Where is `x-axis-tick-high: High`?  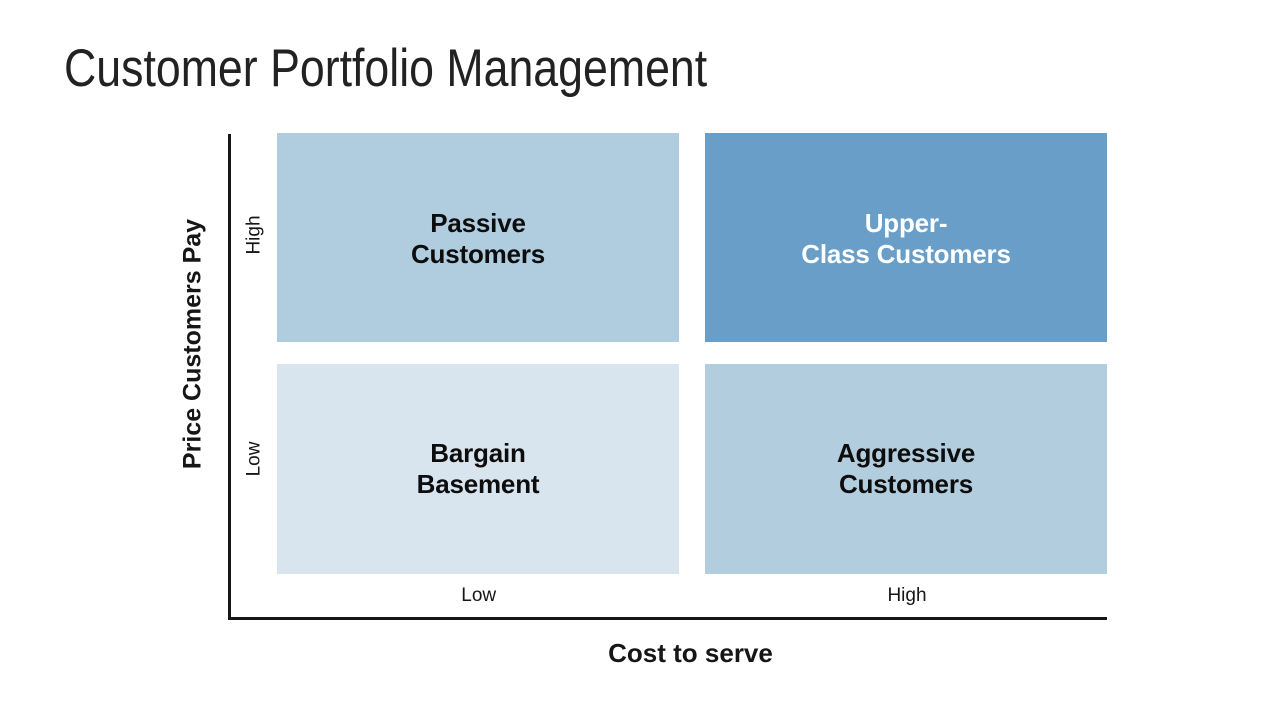
x-axis-tick-high: High is located at coordinates (907, 595).